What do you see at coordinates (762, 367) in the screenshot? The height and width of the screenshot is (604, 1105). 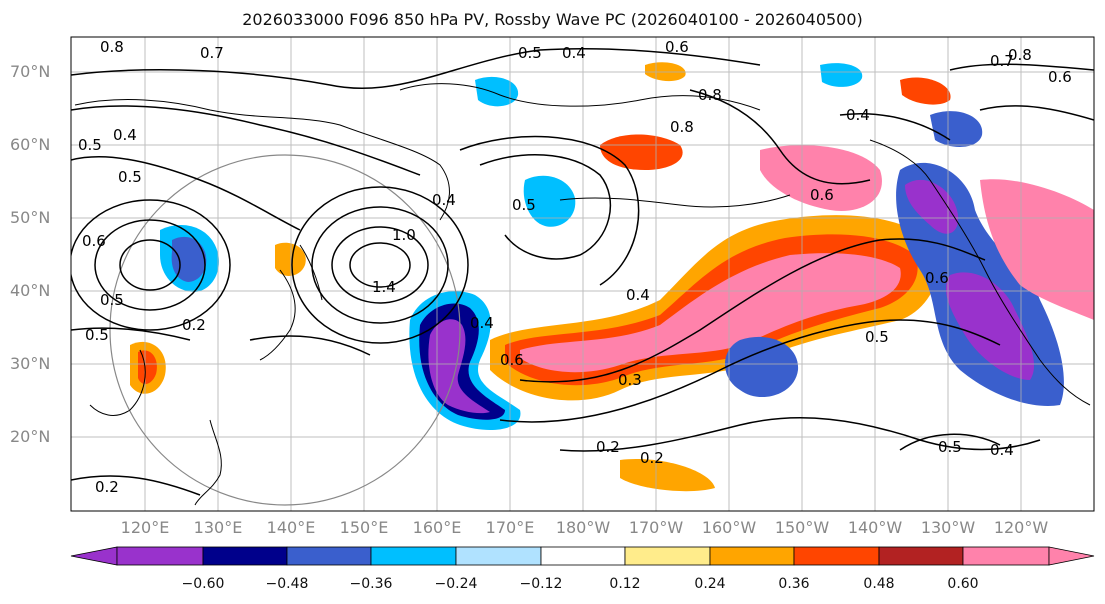 I see `negative-blob-pacific` at bounding box center [762, 367].